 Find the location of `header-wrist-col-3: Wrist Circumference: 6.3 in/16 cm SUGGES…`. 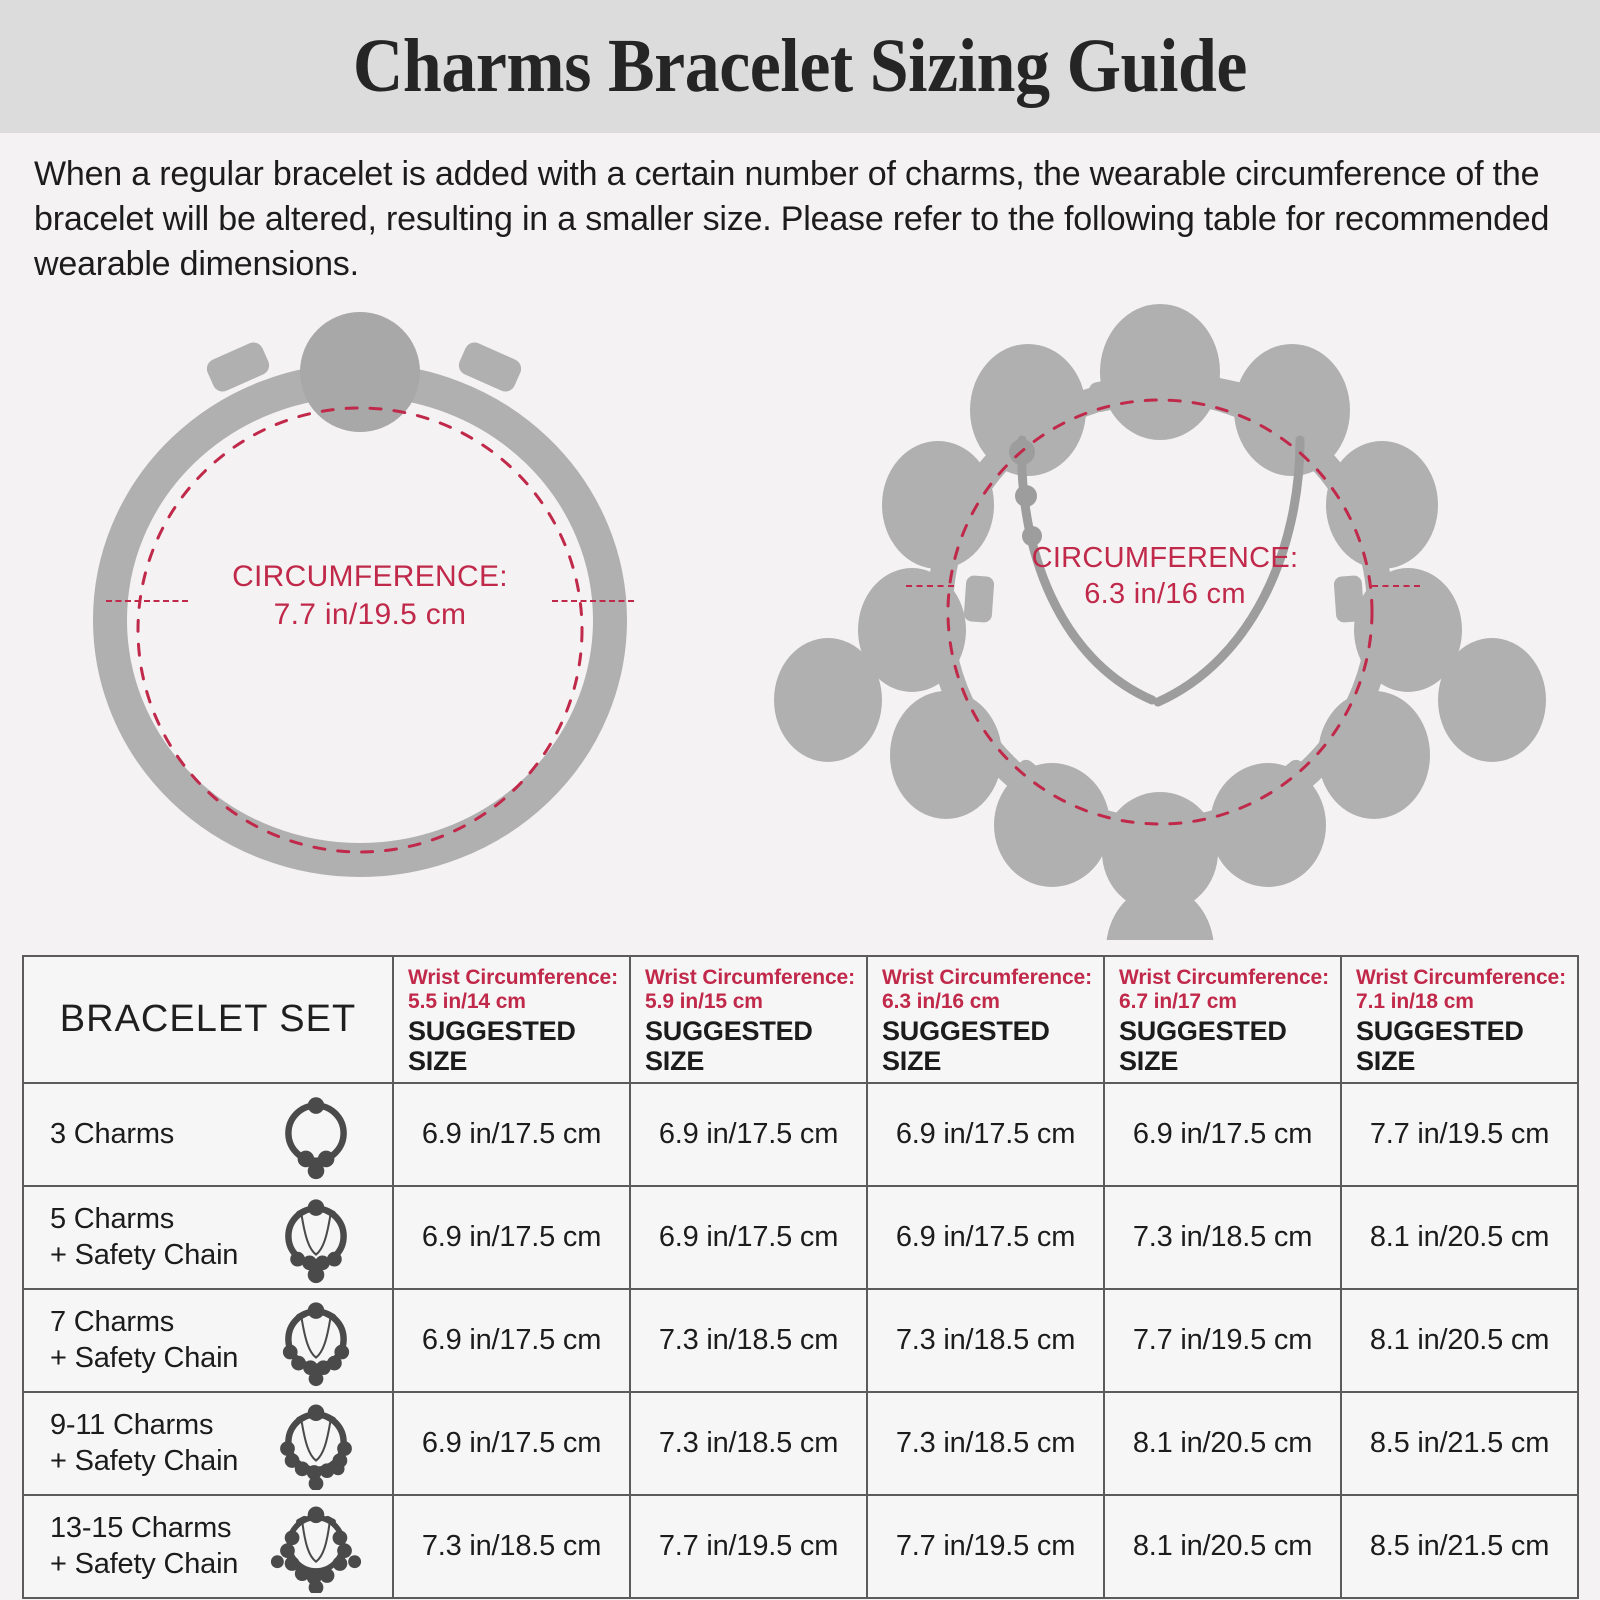

header-wrist-col-3: Wrist Circumference: 6.3 in/16 cm SUGGES… is located at coordinates (985, 1019).